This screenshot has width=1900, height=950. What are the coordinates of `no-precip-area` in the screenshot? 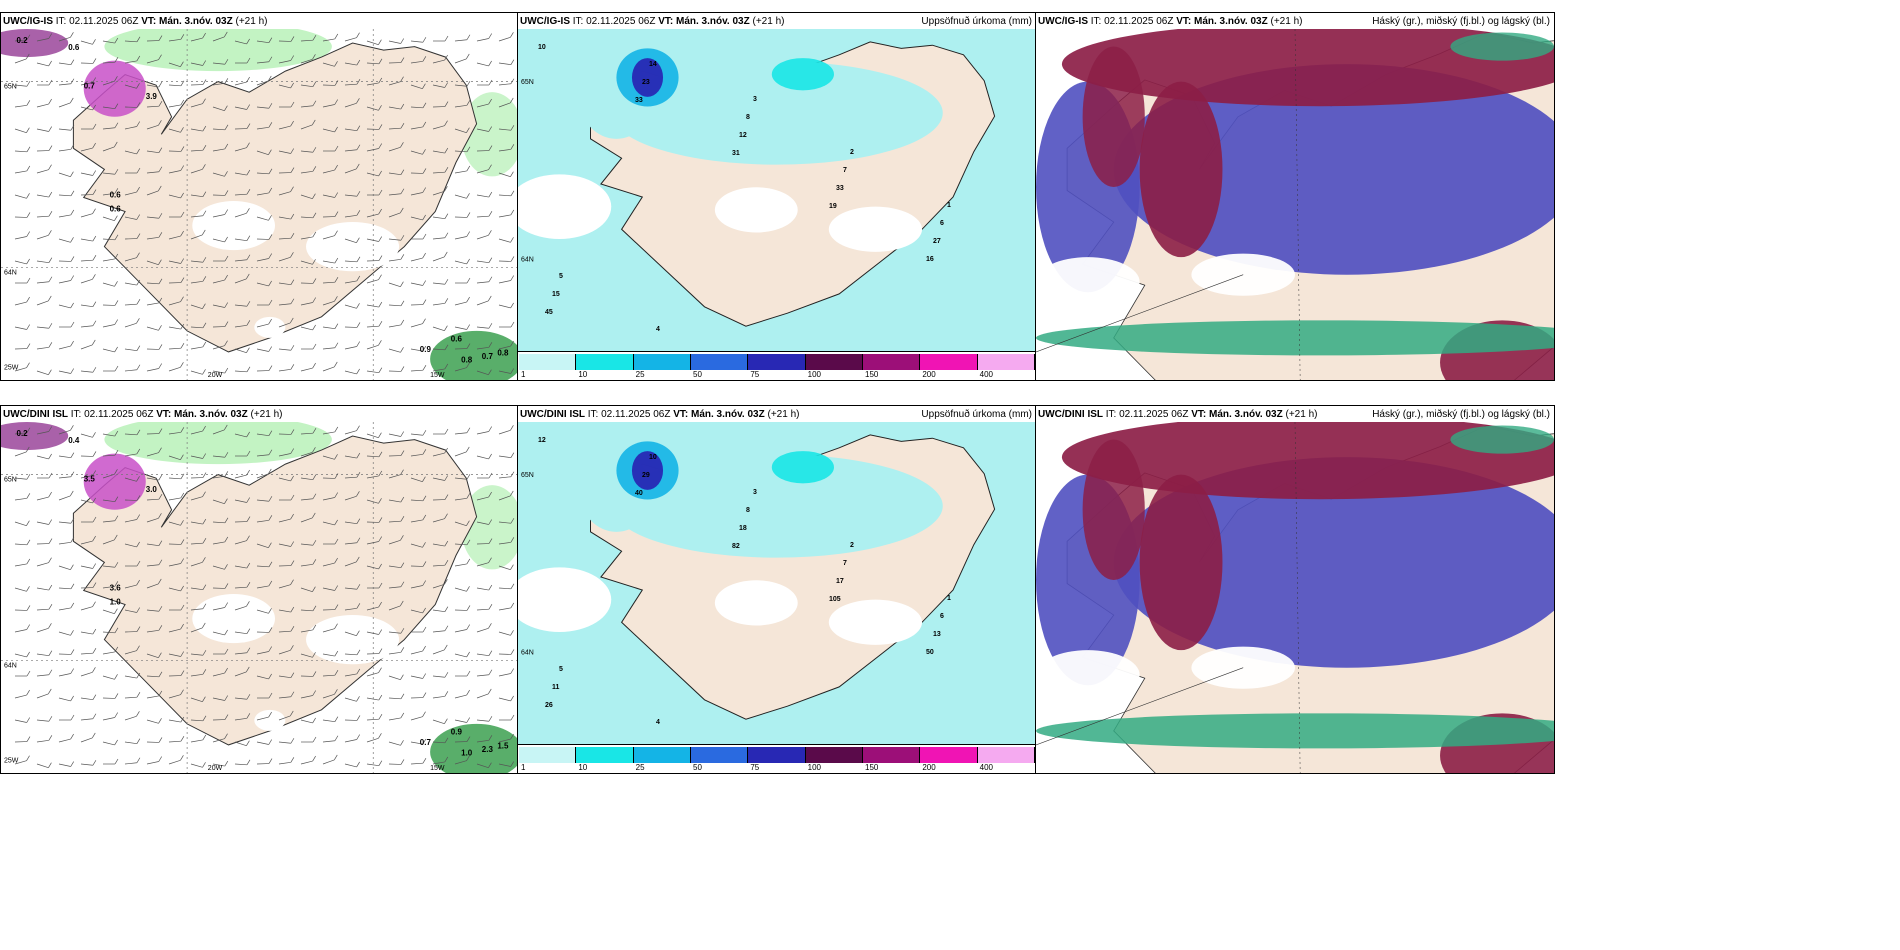 It's located at (565, 599).